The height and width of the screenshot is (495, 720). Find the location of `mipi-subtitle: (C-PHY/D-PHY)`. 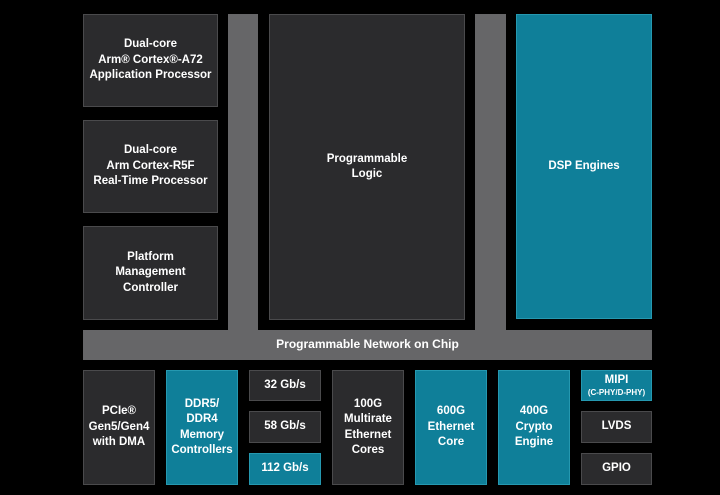

mipi-subtitle: (C-PHY/D-PHY) is located at coordinates (616, 393).